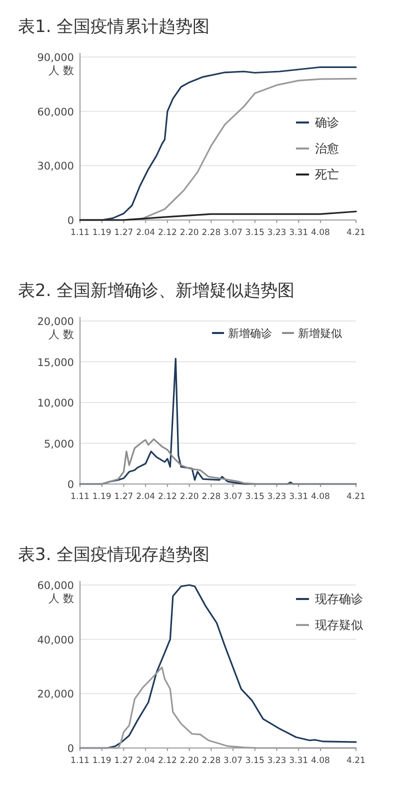 Image resolution: width=413 pixels, height=793 pixels. What do you see at coordinates (55, 362) in the screenshot?
I see `y-tick-label: 15,000` at bounding box center [55, 362].